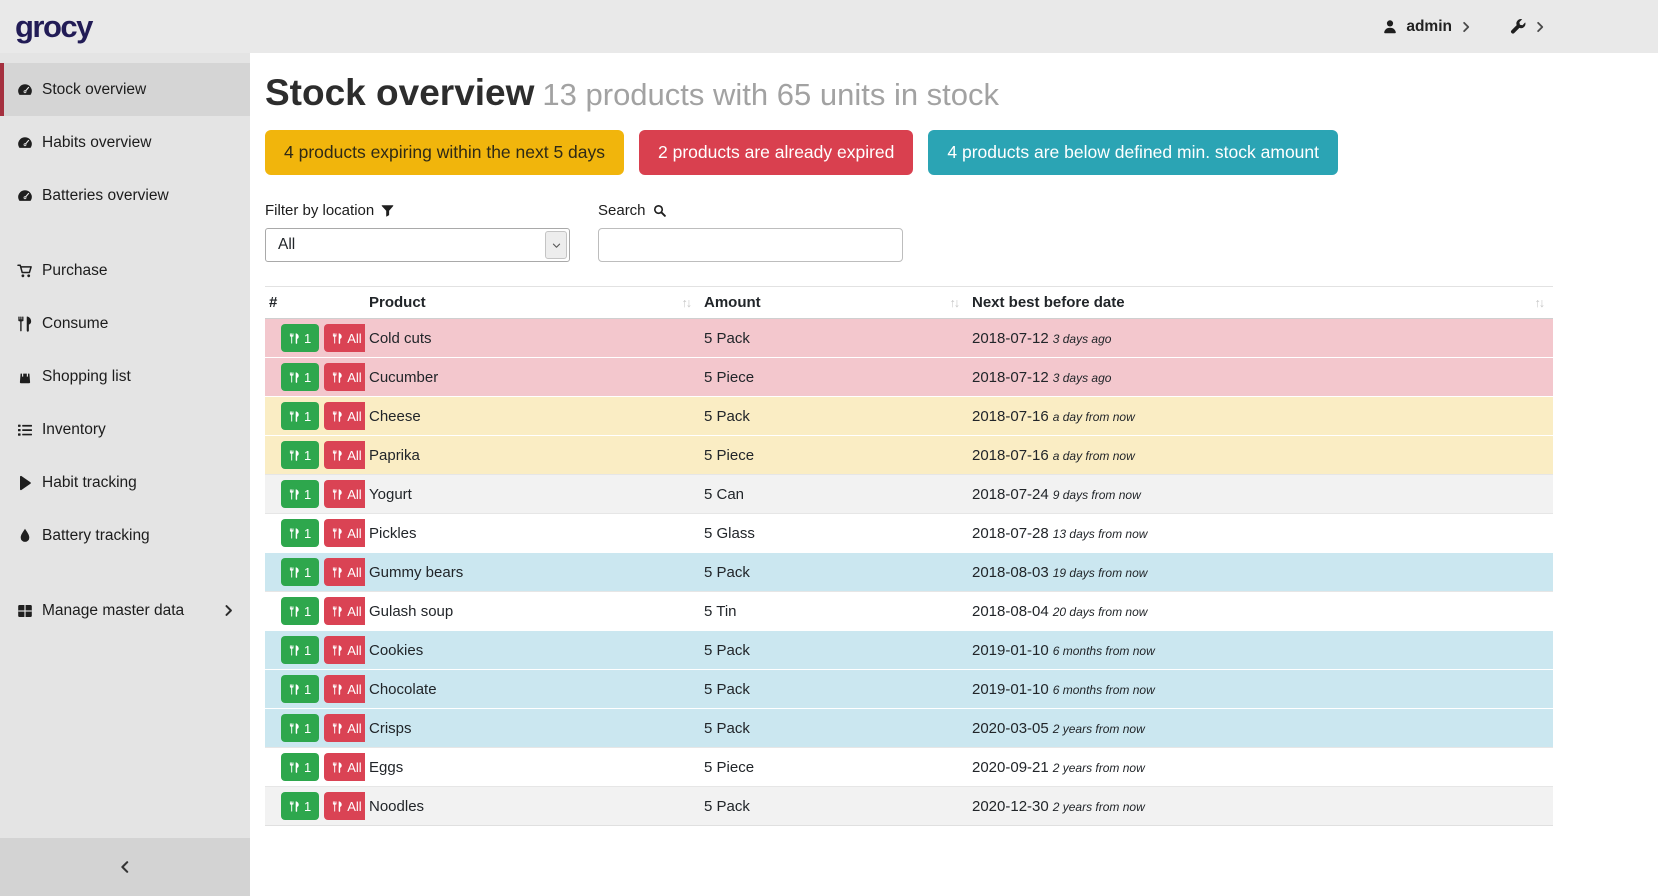  What do you see at coordinates (125, 429) in the screenshot?
I see `sidebar-item-inventory: Inventory` at bounding box center [125, 429].